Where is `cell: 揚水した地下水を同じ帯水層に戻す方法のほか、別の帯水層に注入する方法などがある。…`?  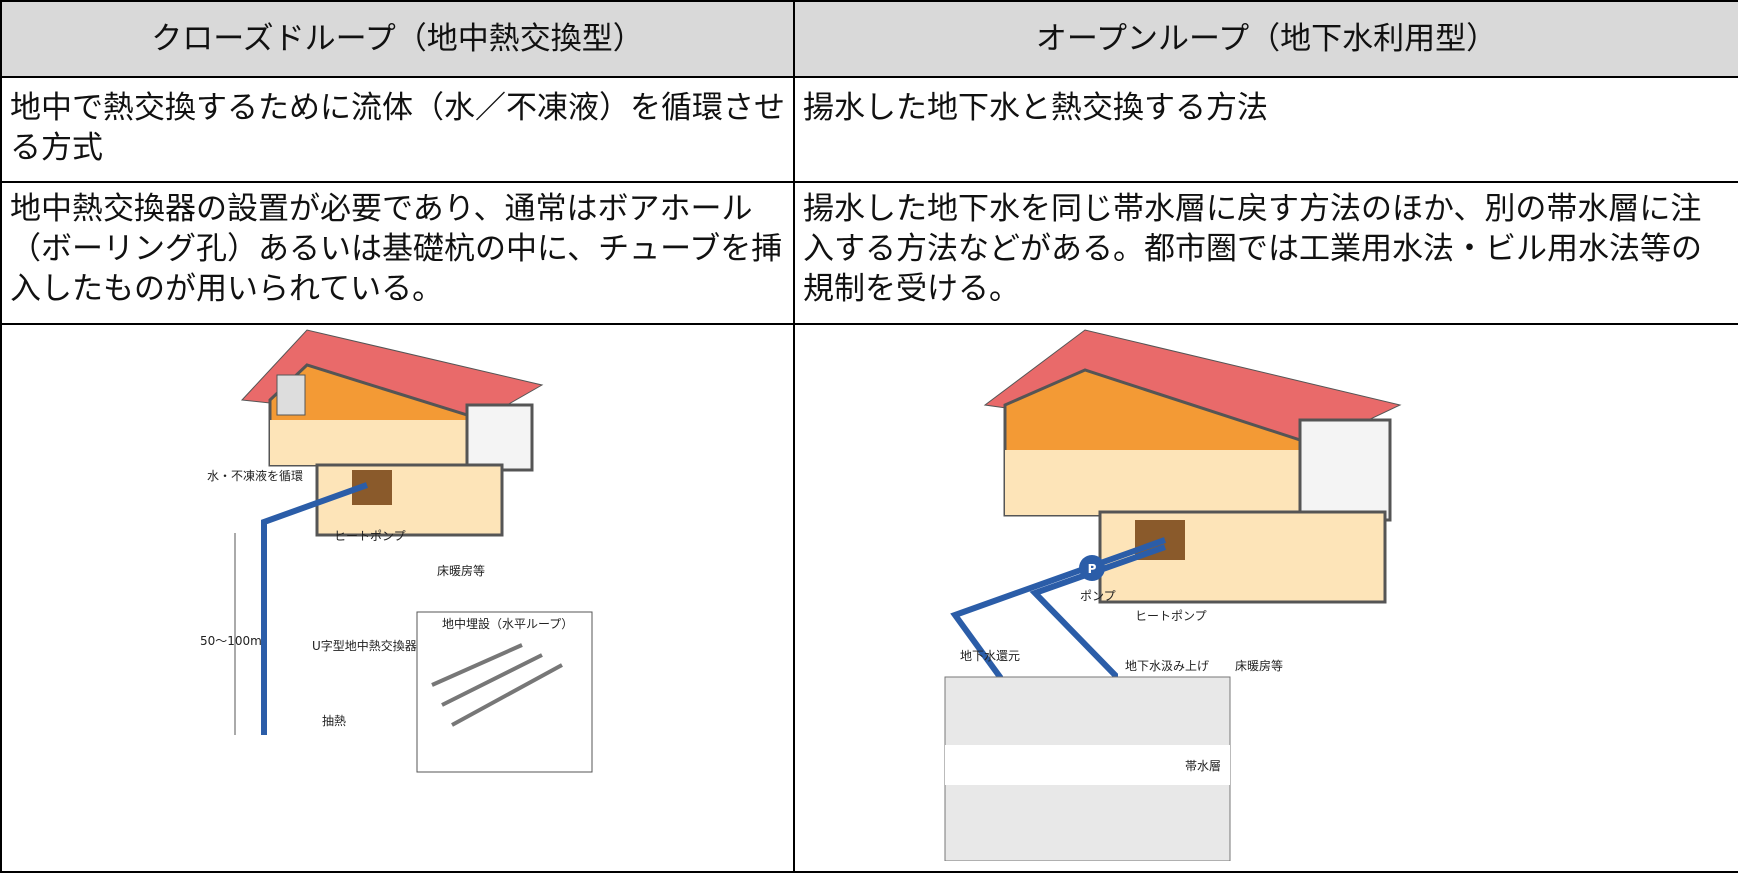
cell: 揚水した地下水を同じ帯水層に戻す方法のほか、別の帯水層に注入する方法などがある。… is located at coordinates (1265, 253).